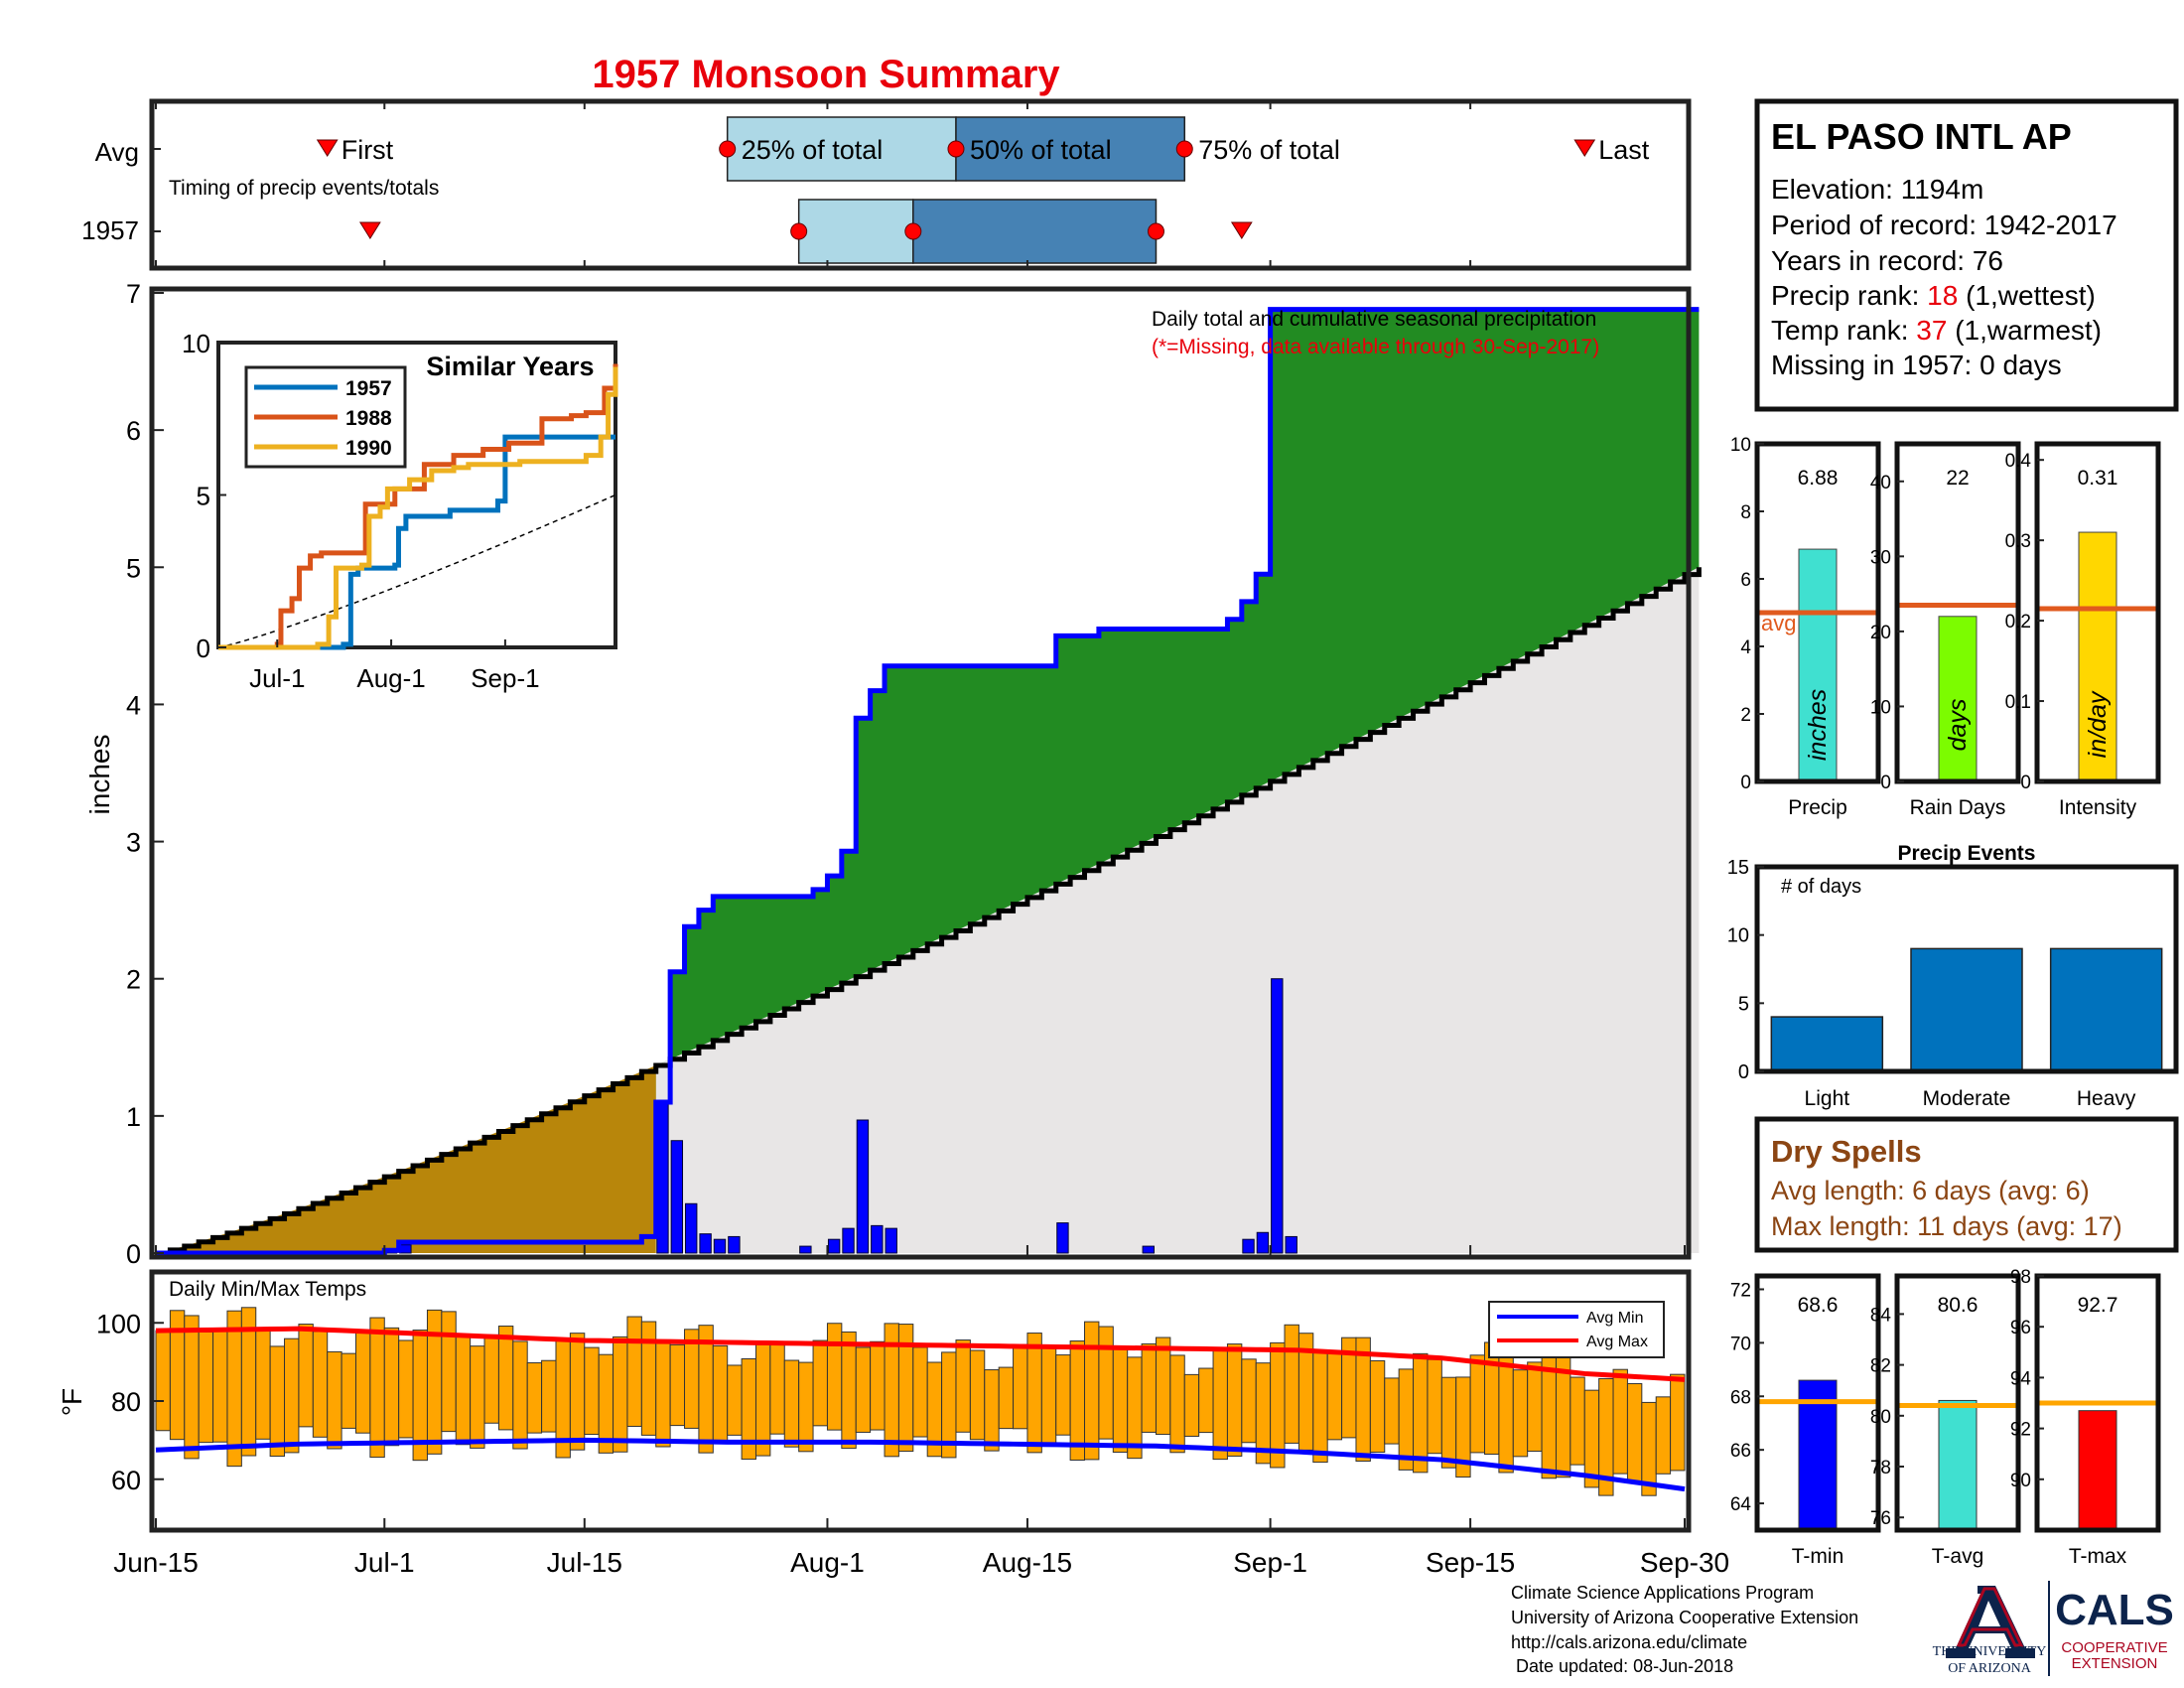 The height and width of the screenshot is (1688, 2184). What do you see at coordinates (203, 648) in the screenshot?
I see `inset-ytick-label: 0` at bounding box center [203, 648].